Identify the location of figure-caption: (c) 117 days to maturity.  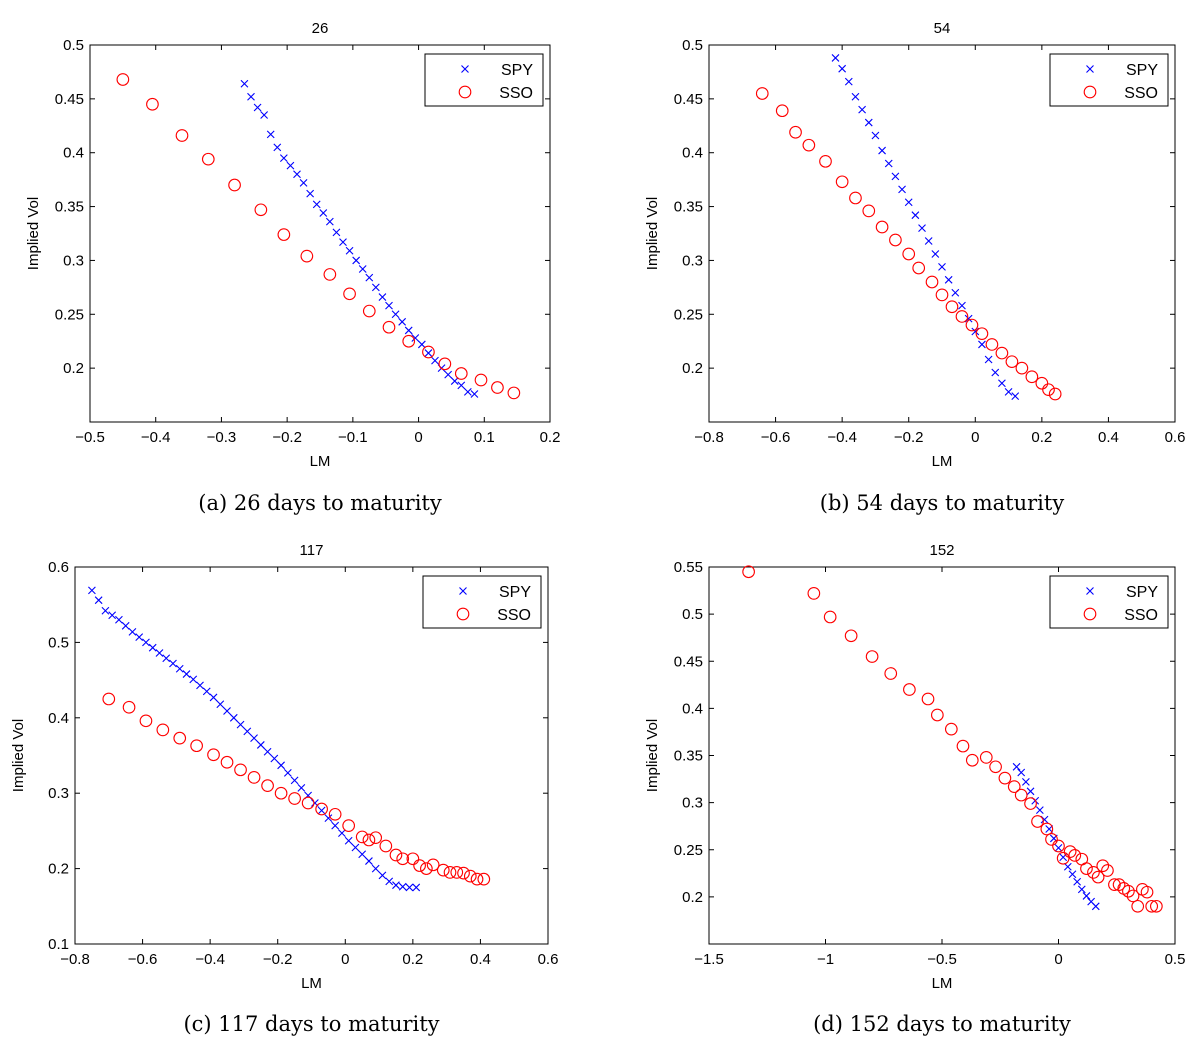
(311, 1024).